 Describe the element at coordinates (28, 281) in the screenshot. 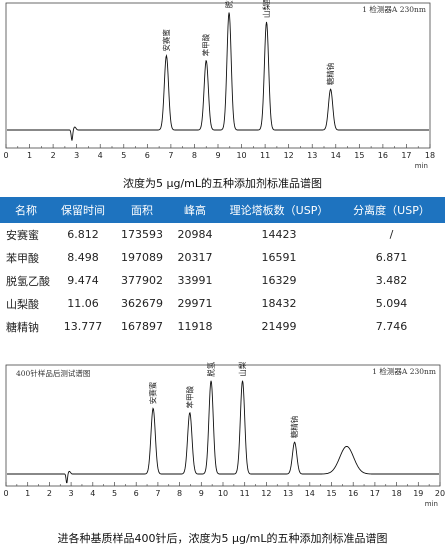

I see `cell-name: 脱氢乙酸` at that location.